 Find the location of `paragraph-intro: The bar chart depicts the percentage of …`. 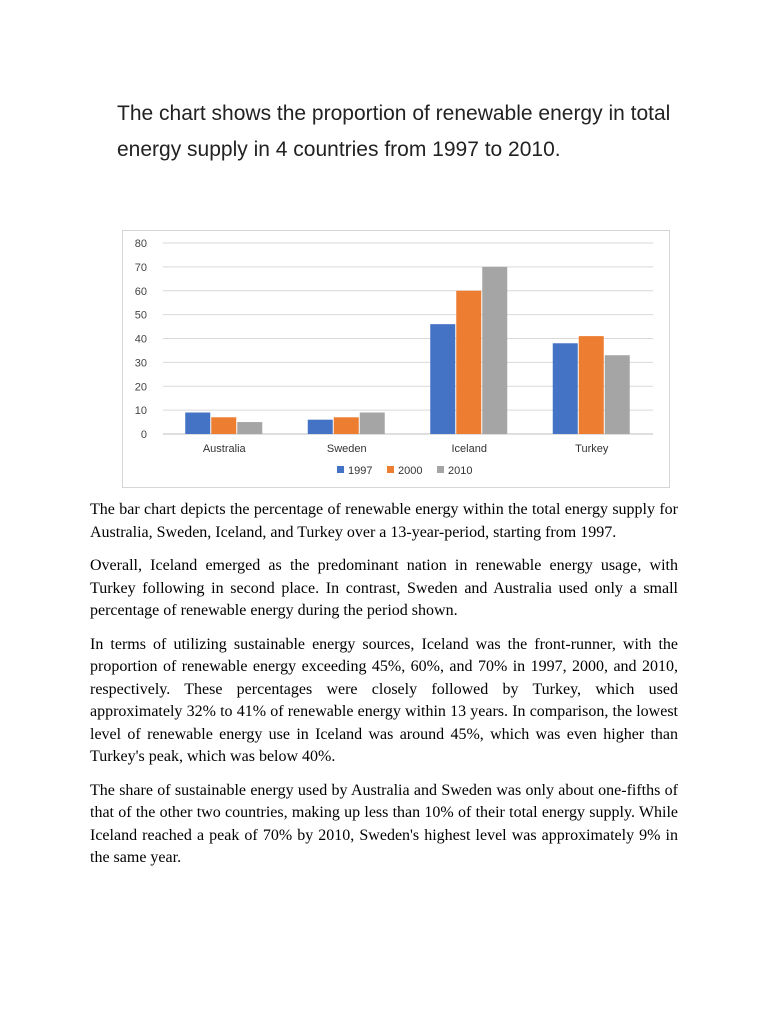

paragraph-intro: The bar chart depicts the percentage of … is located at coordinates (384, 521).